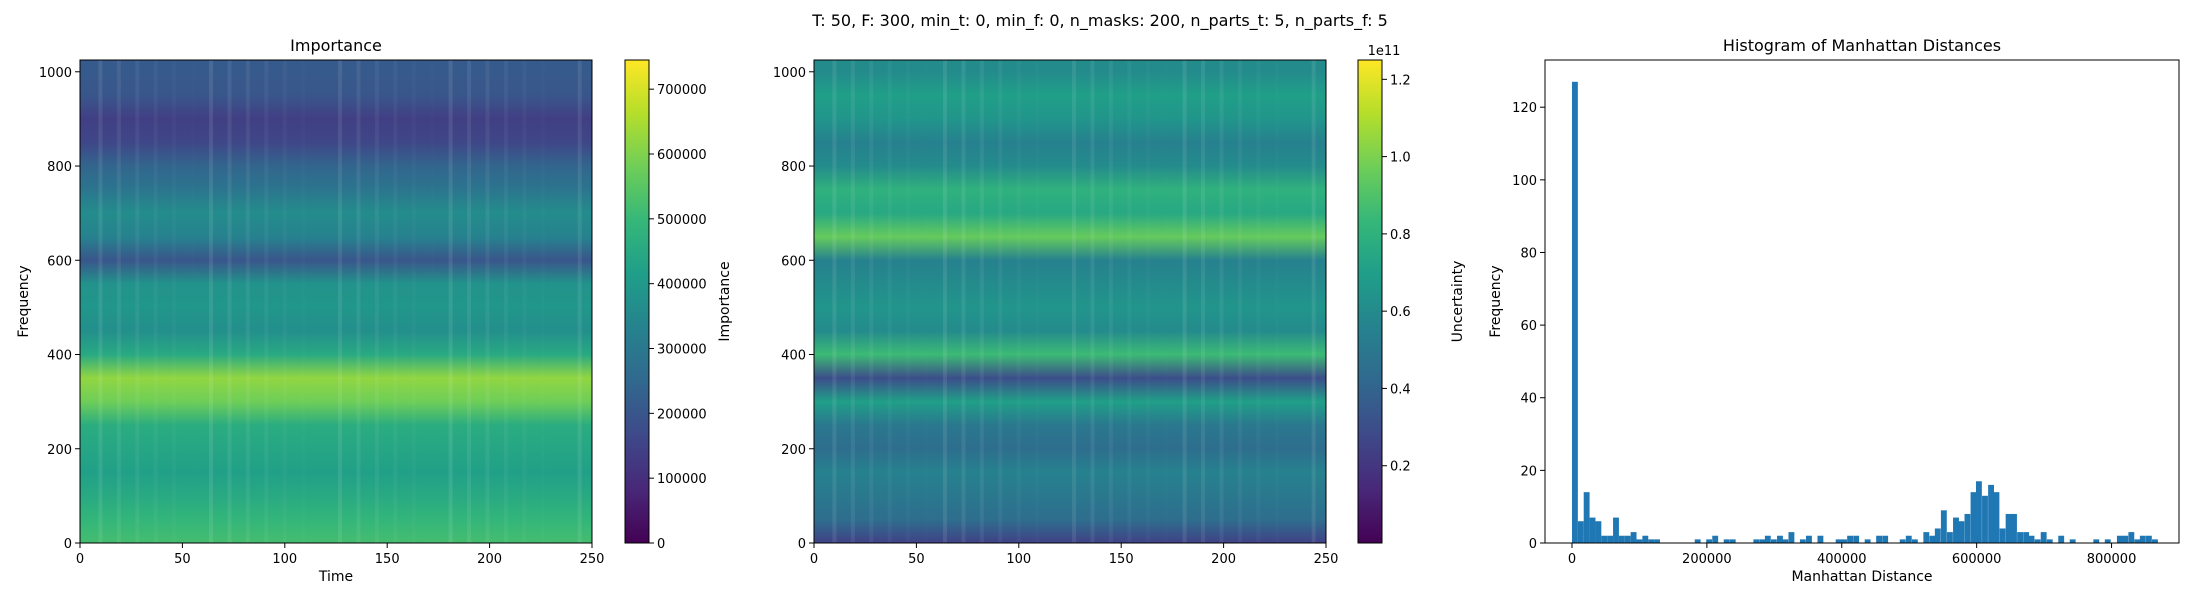  Describe the element at coordinates (661, 544) in the screenshot. I see `colorbar-tick-label: 0` at that location.